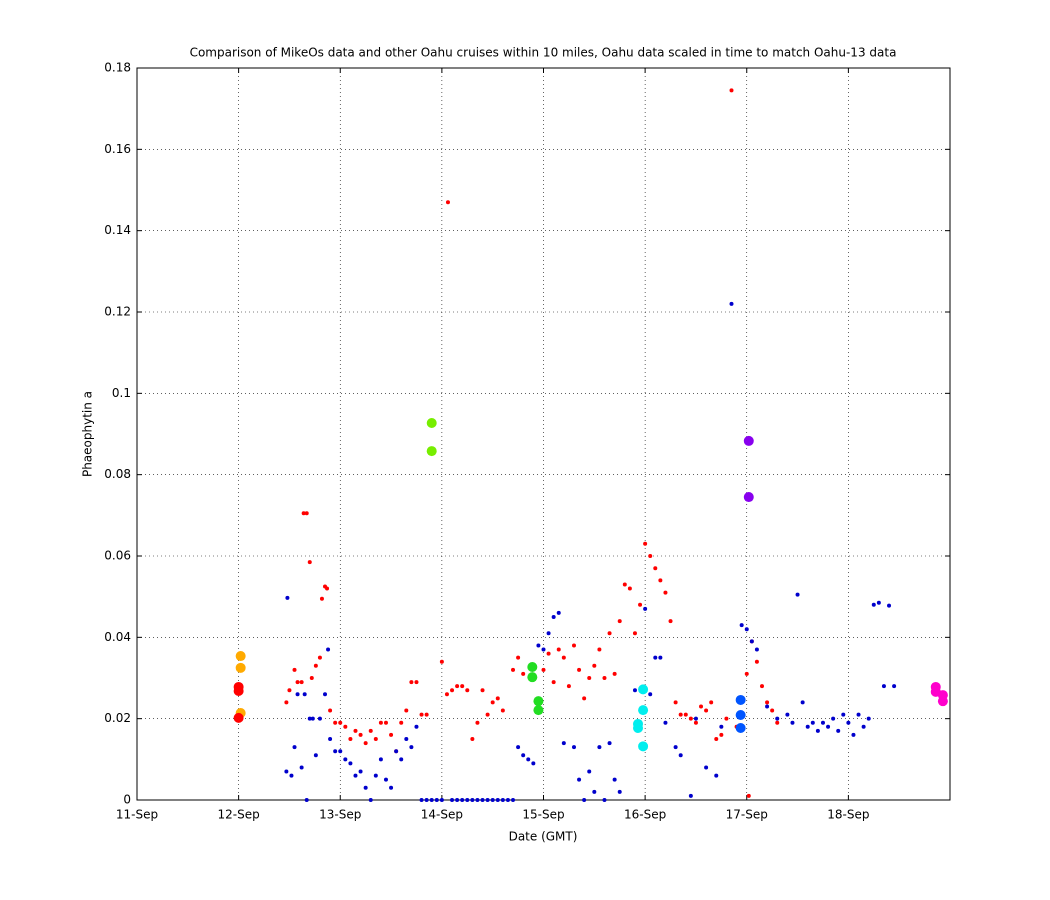 Image resolution: width=1050 pixels, height=900 pixels. Describe the element at coordinates (239, 815) in the screenshot. I see `x-tick-label: 12-Sep` at that location.